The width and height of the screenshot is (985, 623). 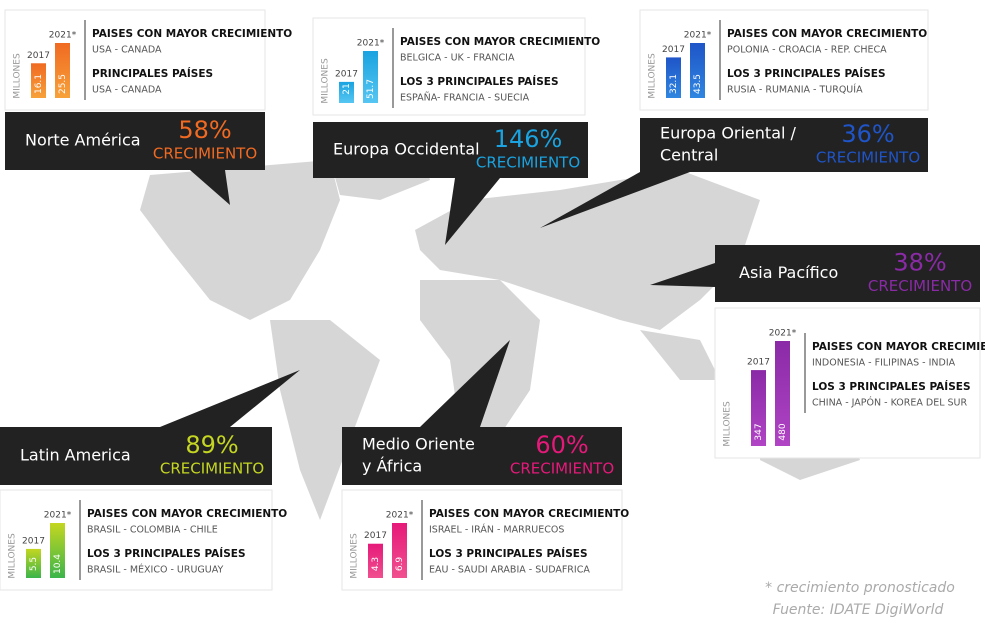 I want to click on region-name: Asia Pacífico, so click(x=788, y=272).